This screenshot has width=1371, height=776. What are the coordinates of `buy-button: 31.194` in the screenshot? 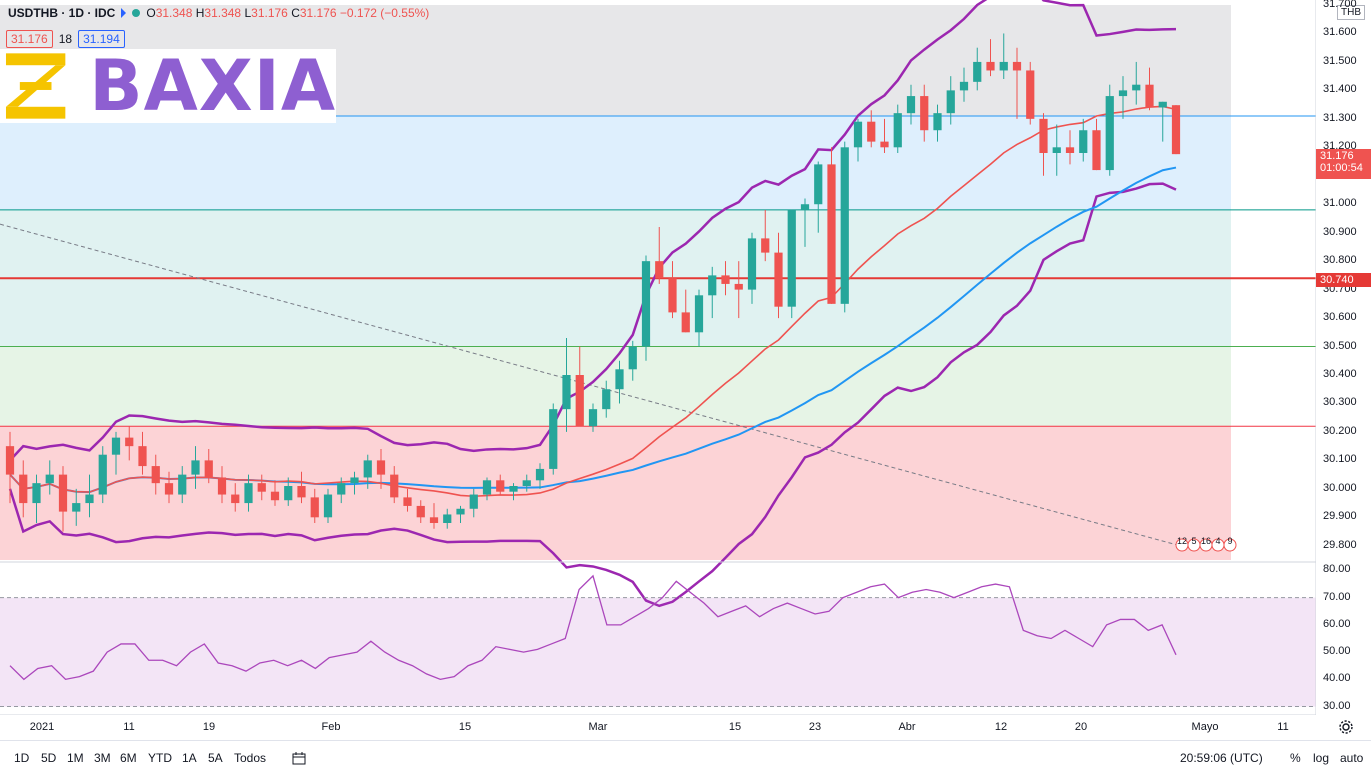 It's located at (101, 39).